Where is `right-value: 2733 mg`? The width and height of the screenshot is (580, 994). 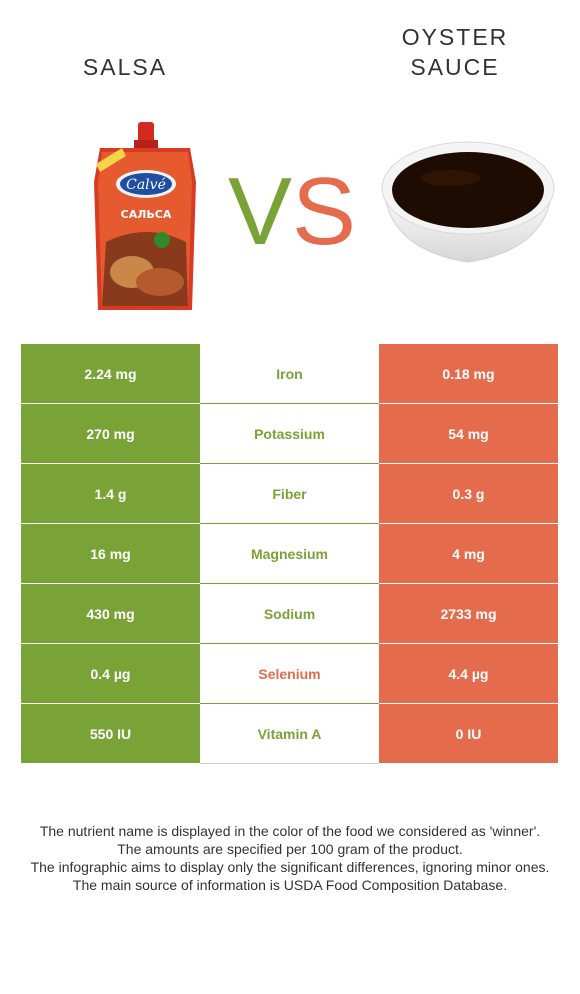 right-value: 2733 mg is located at coordinates (468, 614).